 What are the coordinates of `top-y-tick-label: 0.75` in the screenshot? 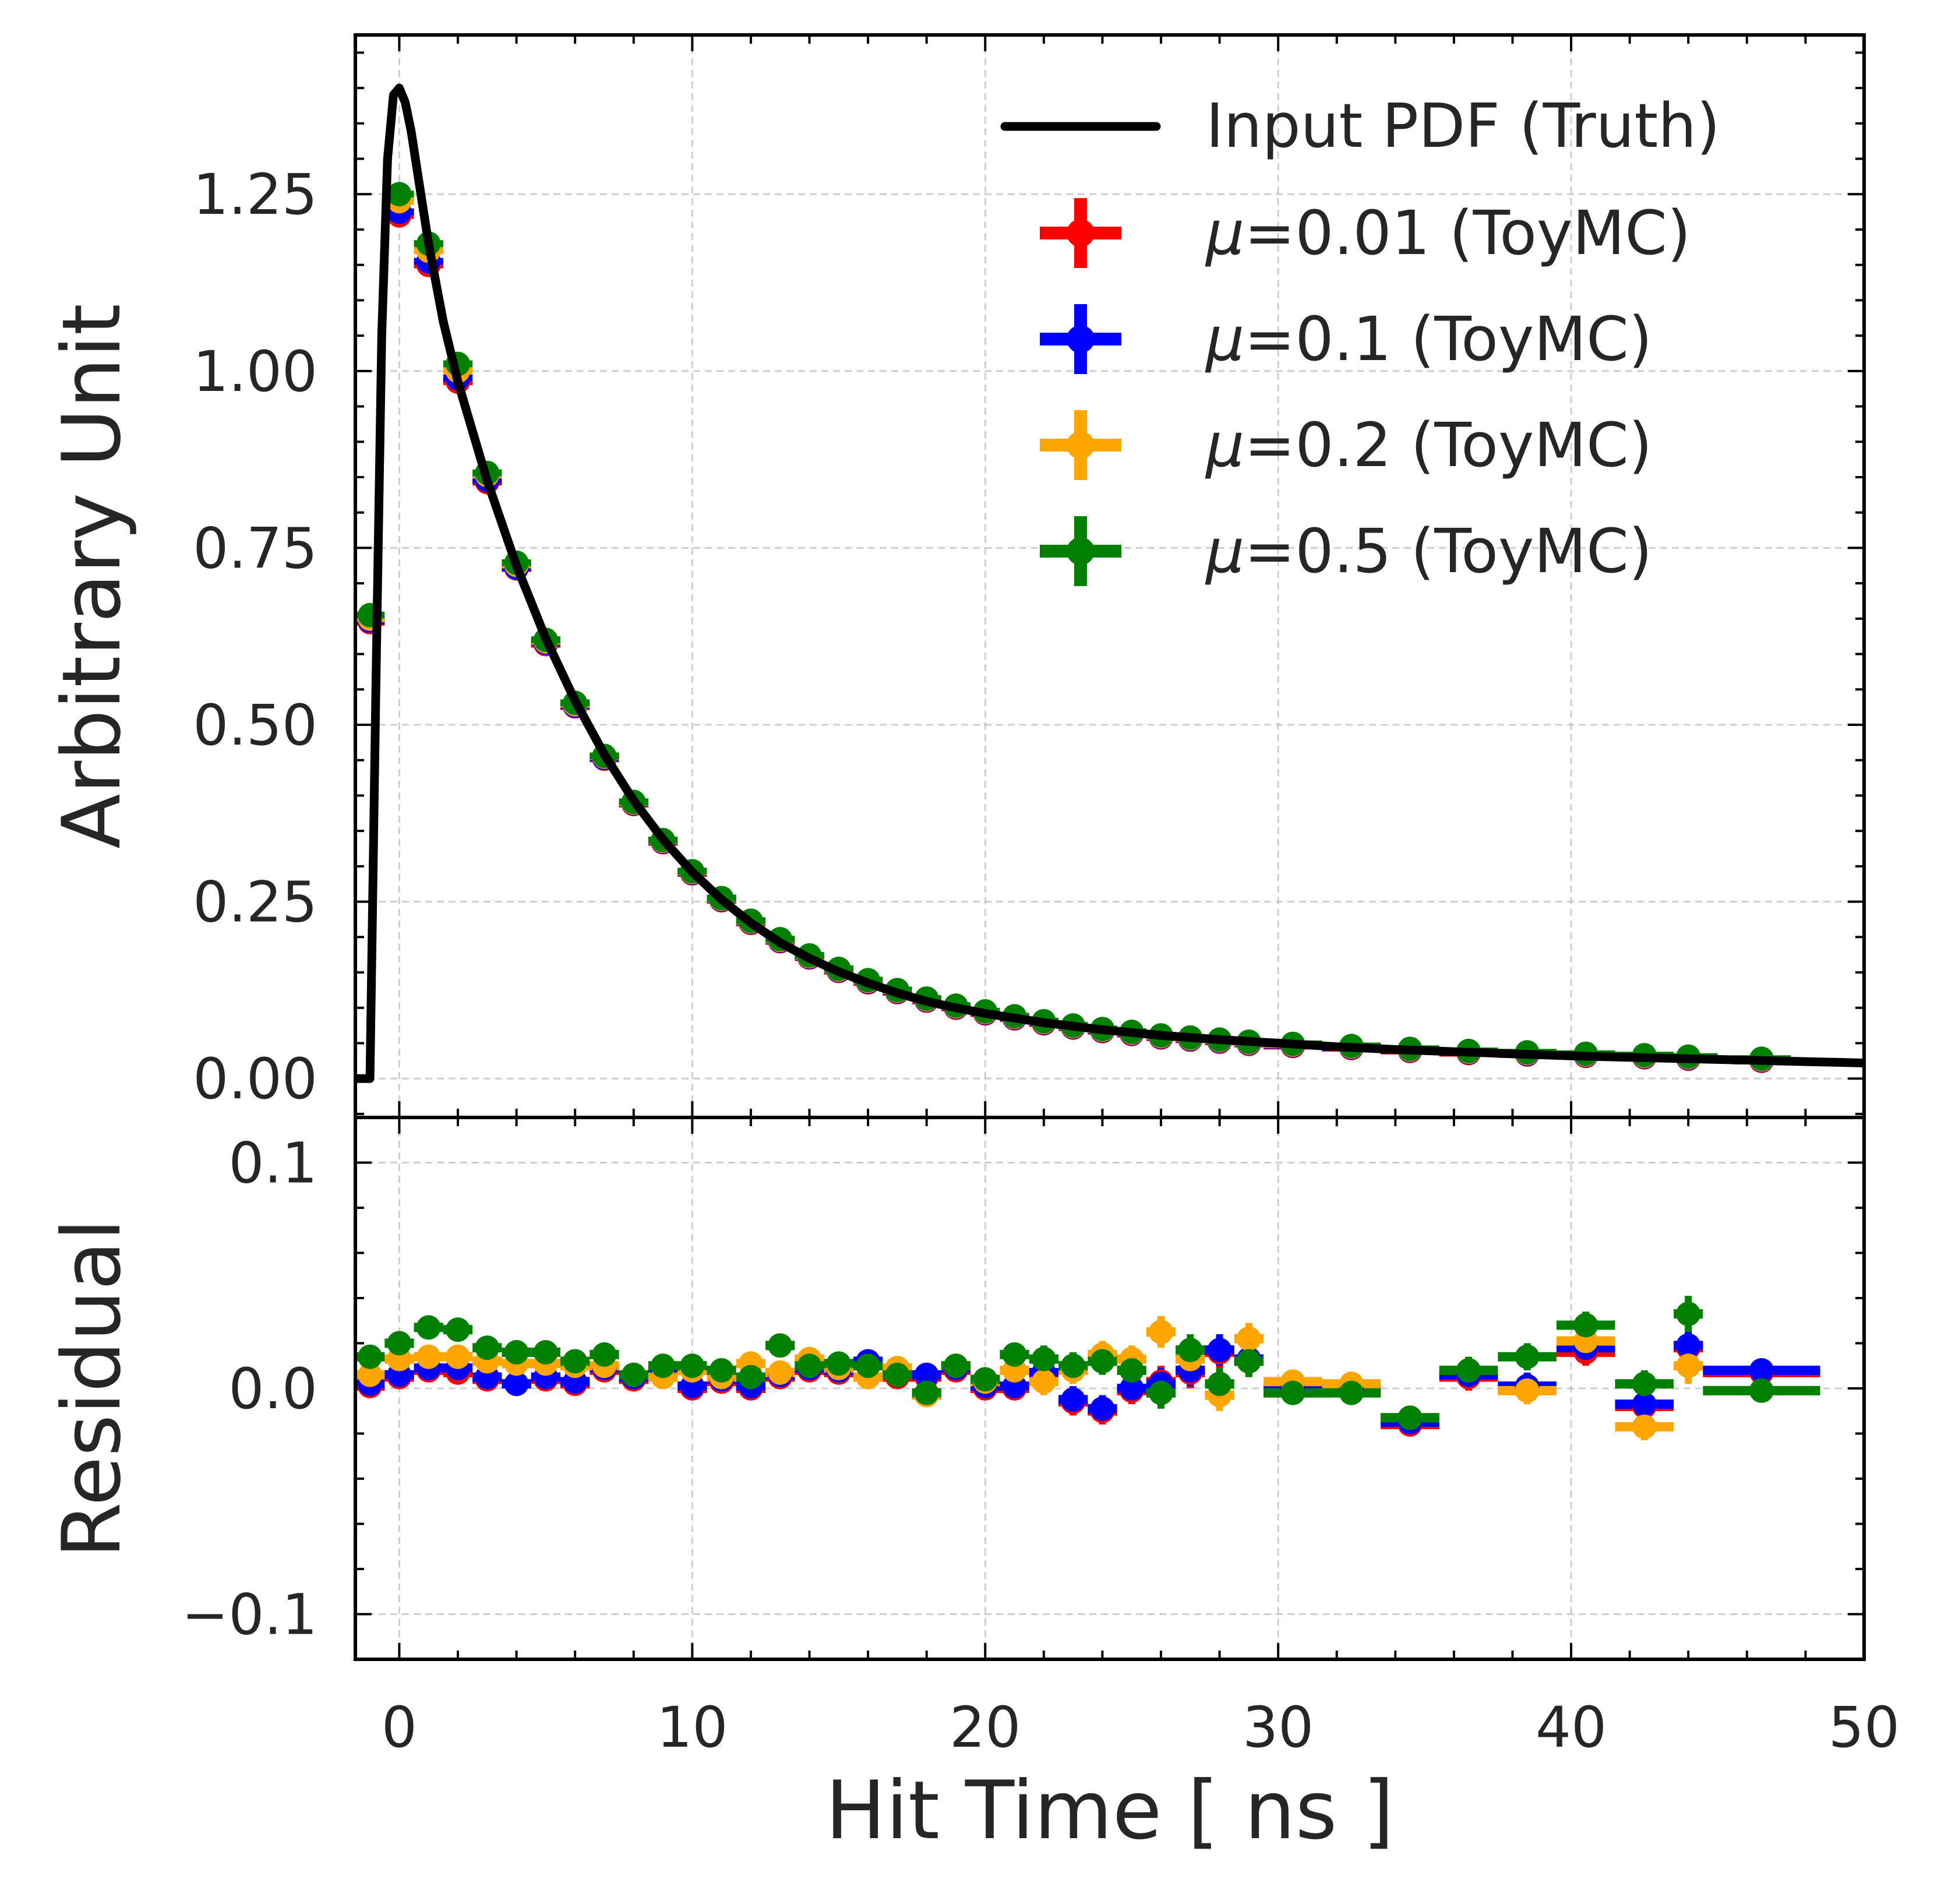 It's located at (255, 548).